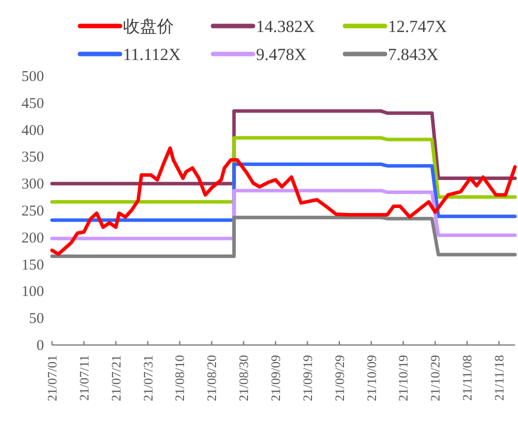  What do you see at coordinates (286, 26) in the screenshot?
I see `legend-label: 14.382X` at bounding box center [286, 26].